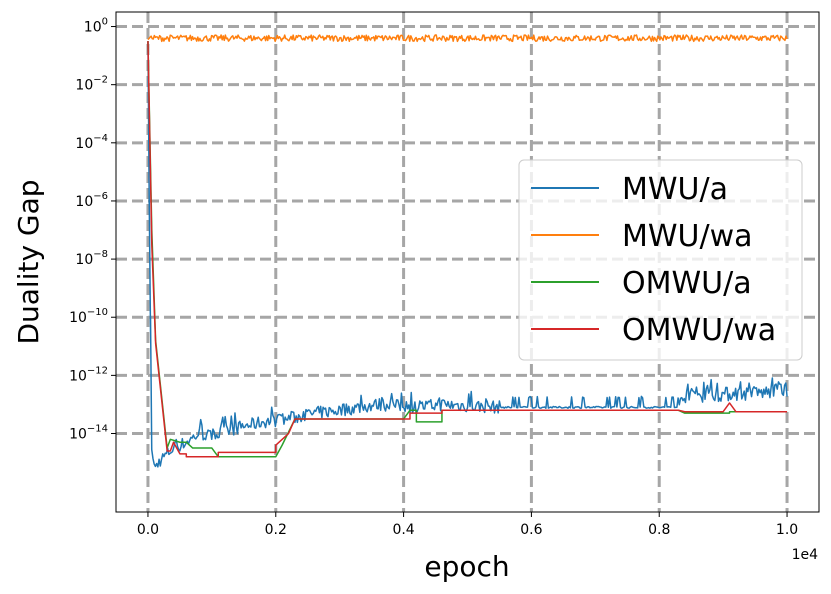 The image size is (831, 594). I want to click on y-tick-exponent: −2, so click(100, 80).